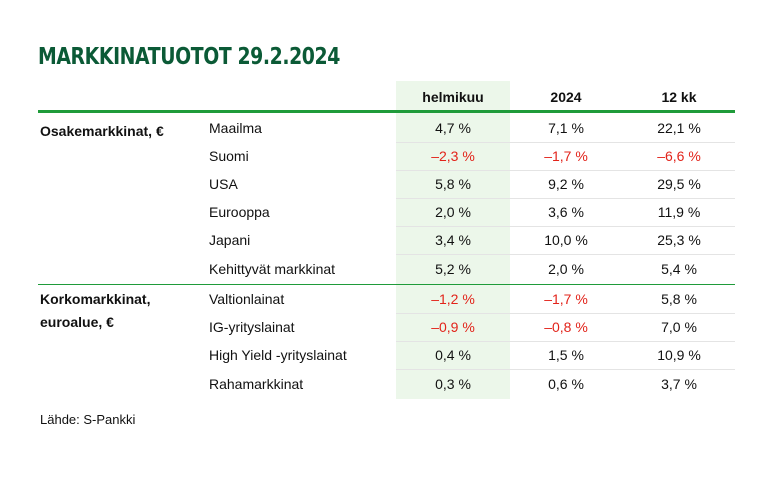 This screenshot has height=479, width=771. What do you see at coordinates (679, 269) in the screenshot?
I see `cell-12m: 5,4 %` at bounding box center [679, 269].